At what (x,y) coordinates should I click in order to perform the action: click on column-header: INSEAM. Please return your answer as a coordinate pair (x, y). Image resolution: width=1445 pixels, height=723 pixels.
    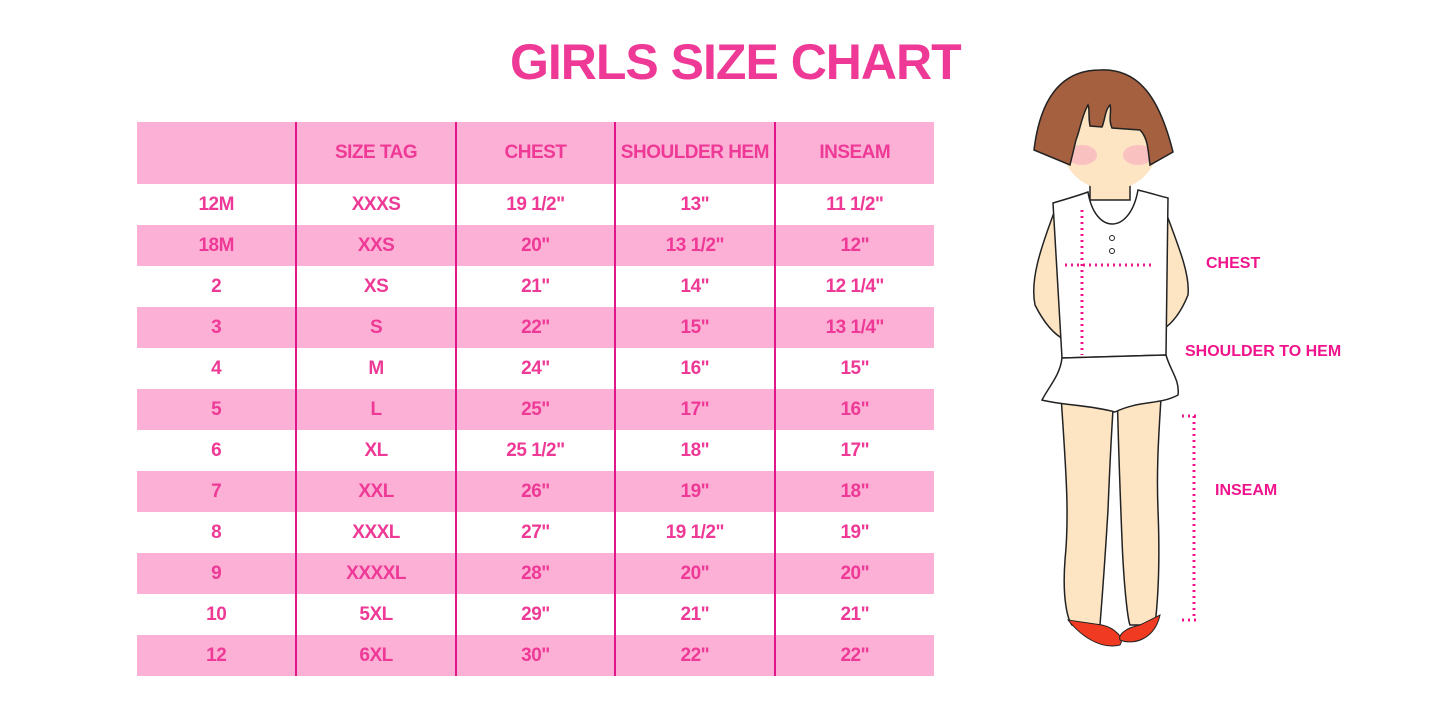
    Looking at the image, I should click on (853, 153).